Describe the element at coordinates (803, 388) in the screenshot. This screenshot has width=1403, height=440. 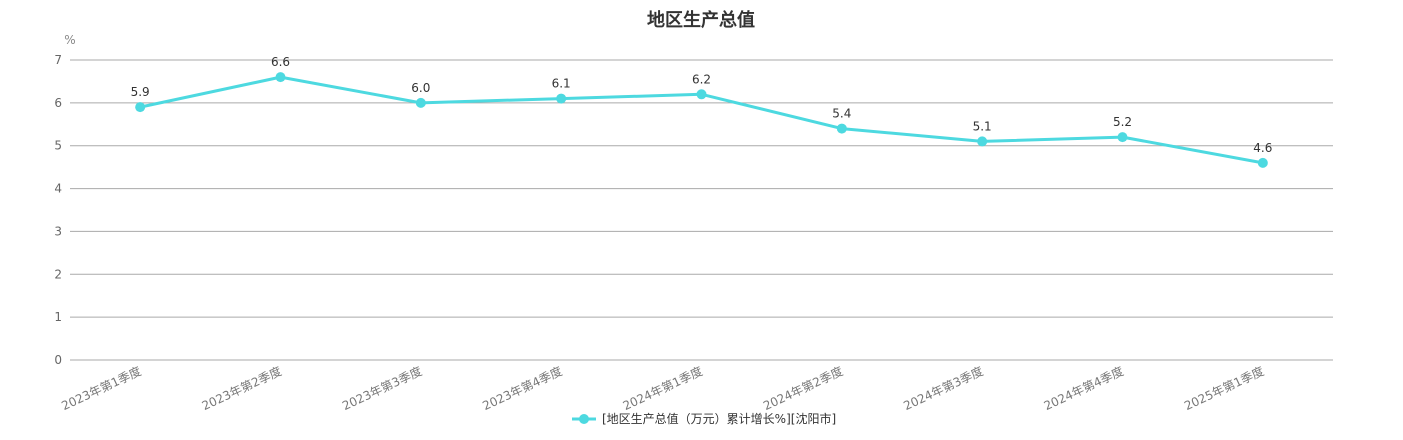
I see `x-tick-label: 2024年第2季度` at that location.